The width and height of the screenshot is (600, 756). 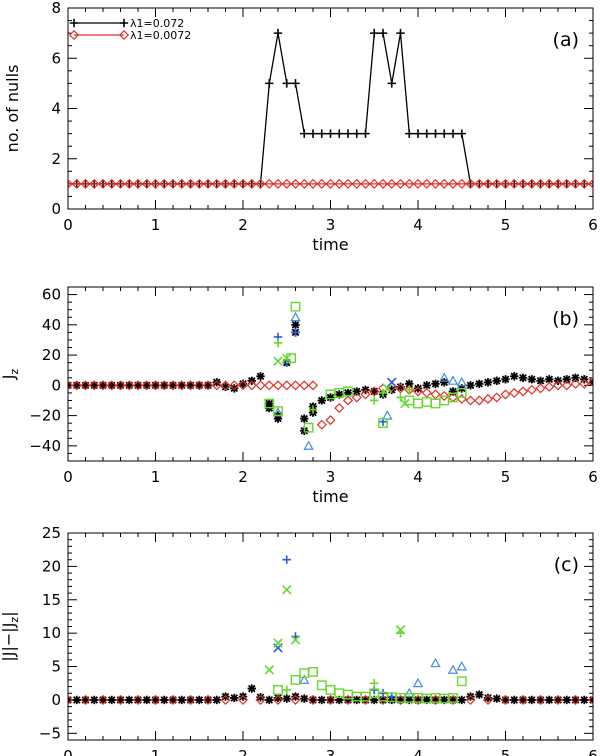 What do you see at coordinates (157, 23) in the screenshot?
I see `legend-label: λ1=0.072` at bounding box center [157, 23].